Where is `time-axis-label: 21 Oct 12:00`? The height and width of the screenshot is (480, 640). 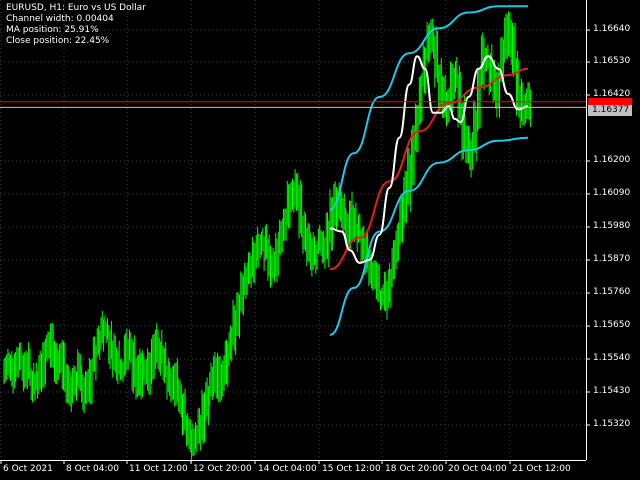 time-axis-label: 21 Oct 12:00 is located at coordinates (541, 469).